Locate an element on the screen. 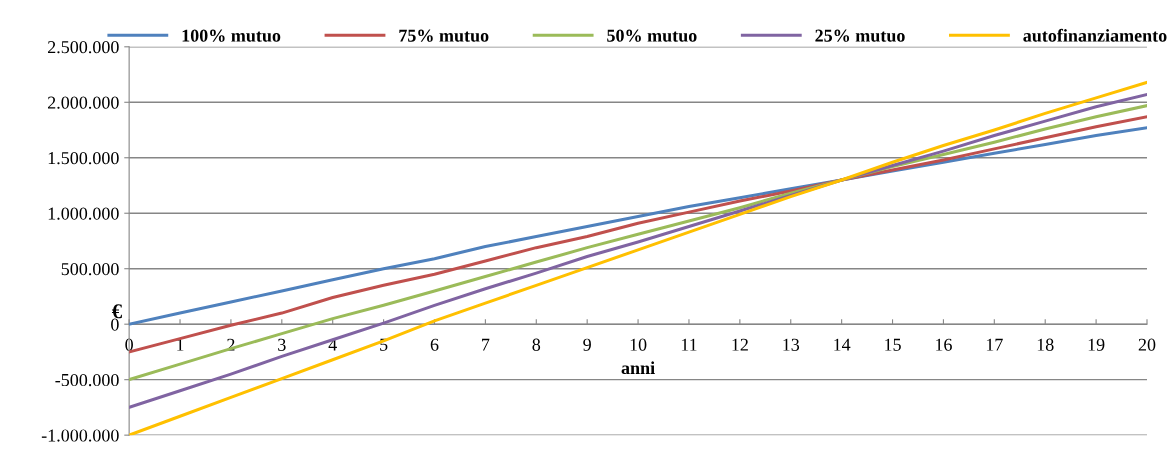 The image size is (1174, 450). x-tick-label: 7 is located at coordinates (486, 344).